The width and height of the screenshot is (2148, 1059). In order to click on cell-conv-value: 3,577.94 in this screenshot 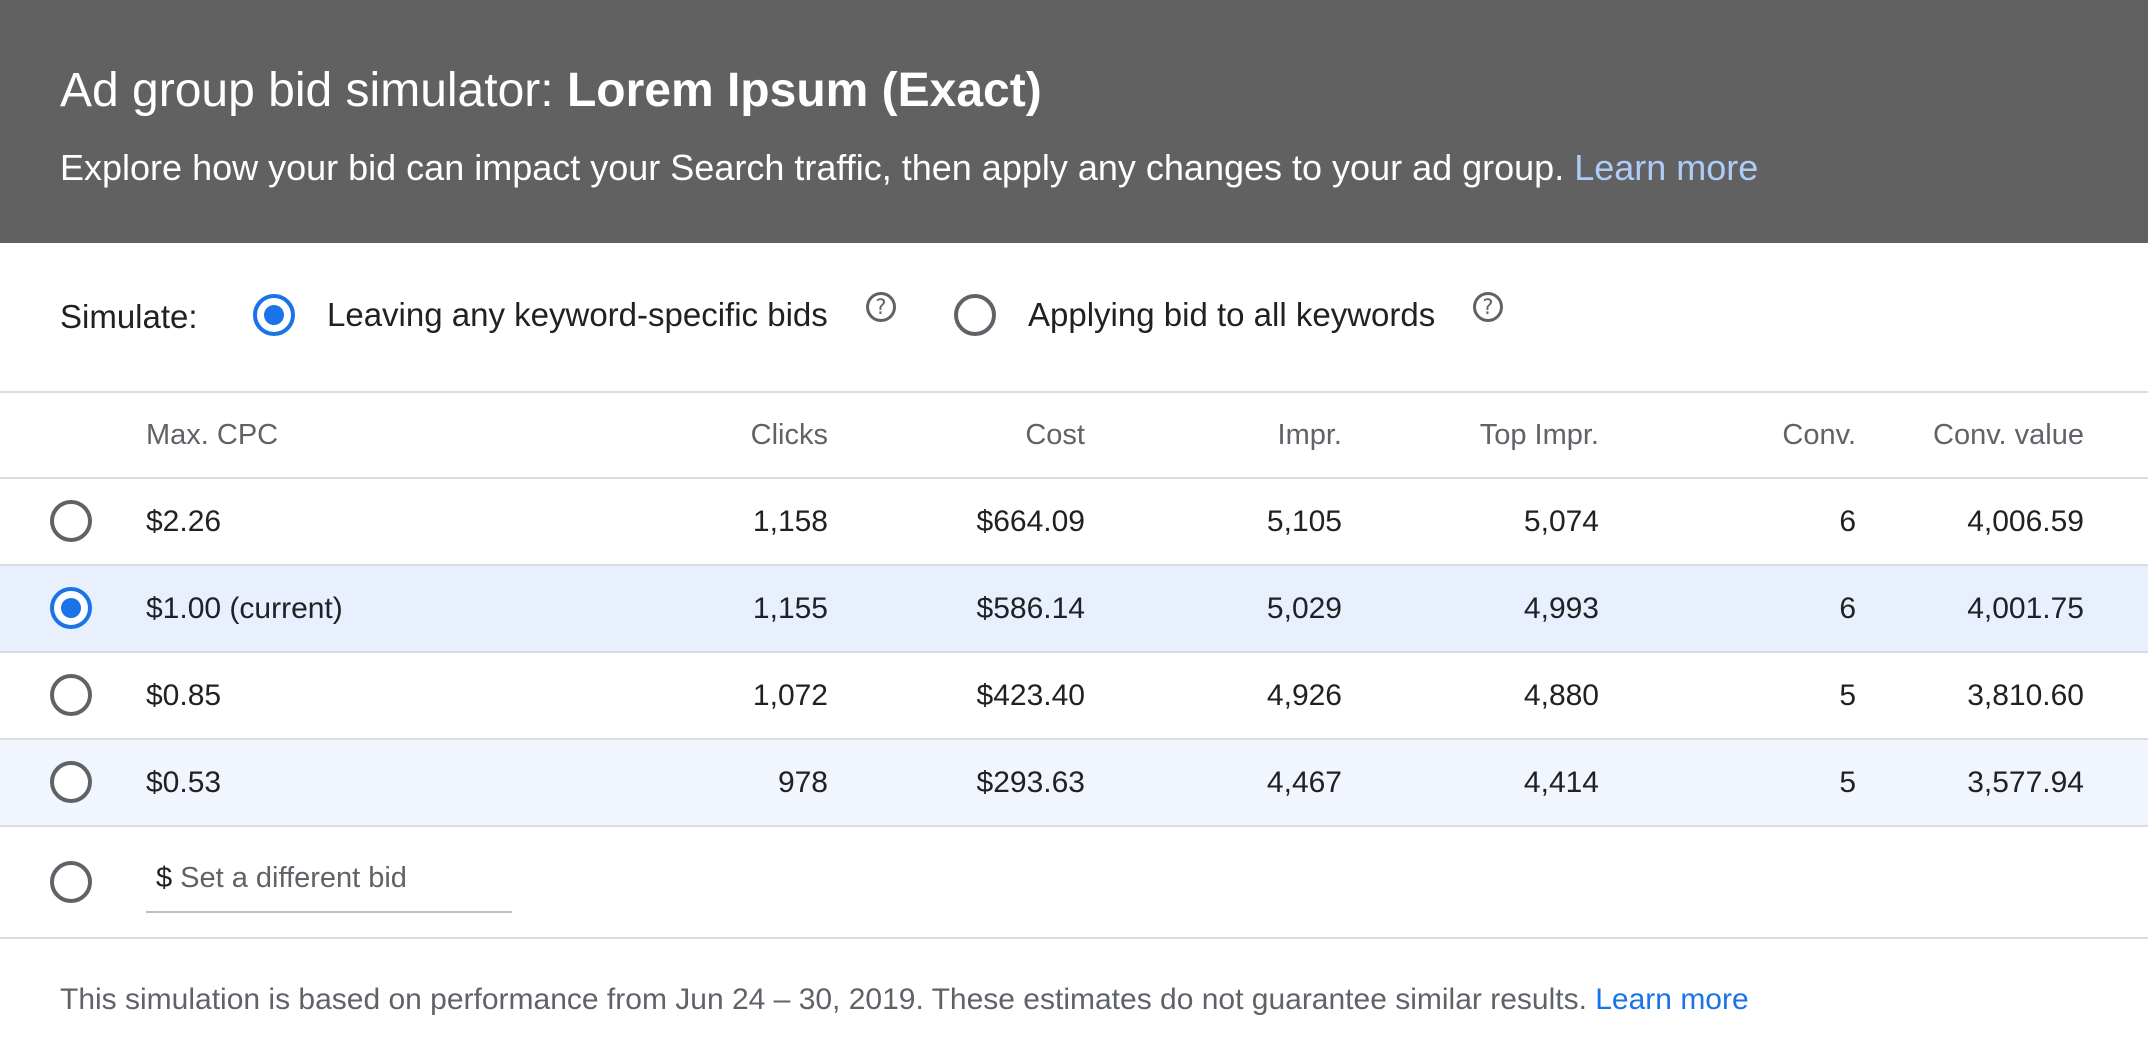, I will do `click(2025, 782)`.